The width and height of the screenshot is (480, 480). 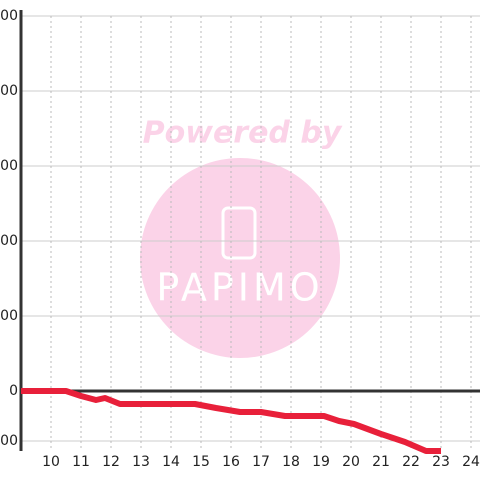 I want to click on x-tick-label: 19, so click(x=321, y=462).